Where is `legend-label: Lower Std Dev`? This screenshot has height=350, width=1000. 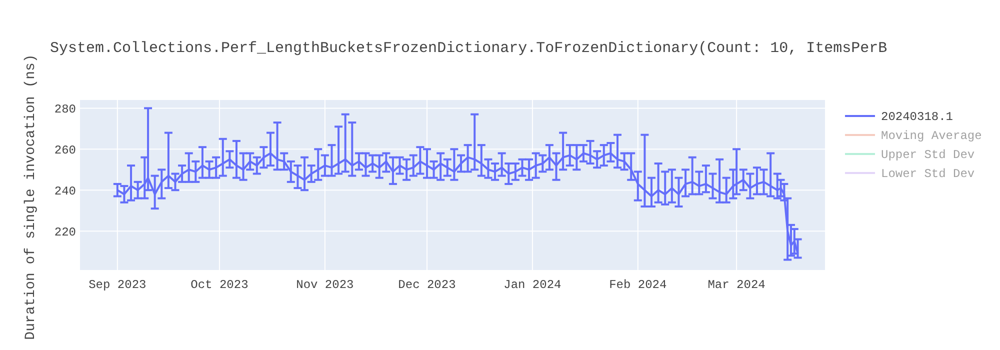 legend-label: Lower Std Dev is located at coordinates (928, 174).